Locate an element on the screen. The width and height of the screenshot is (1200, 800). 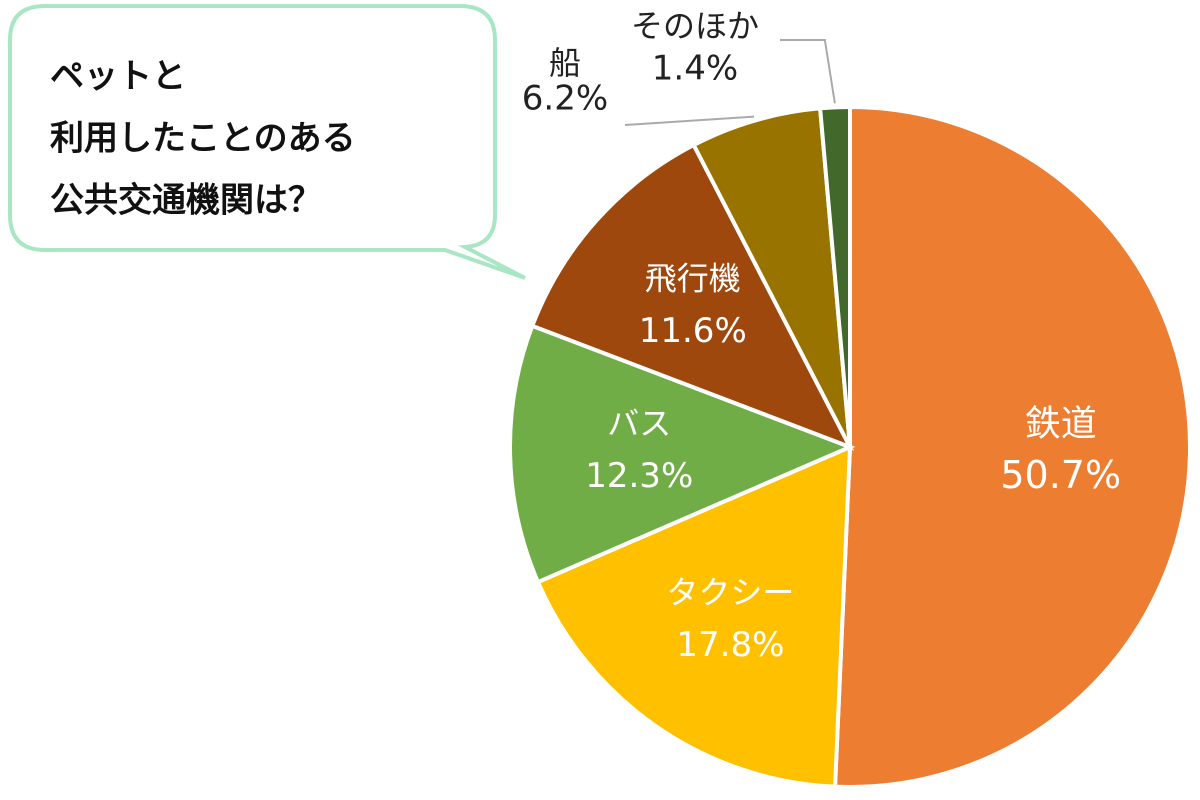
slice-label: タクシー is located at coordinates (730, 593).